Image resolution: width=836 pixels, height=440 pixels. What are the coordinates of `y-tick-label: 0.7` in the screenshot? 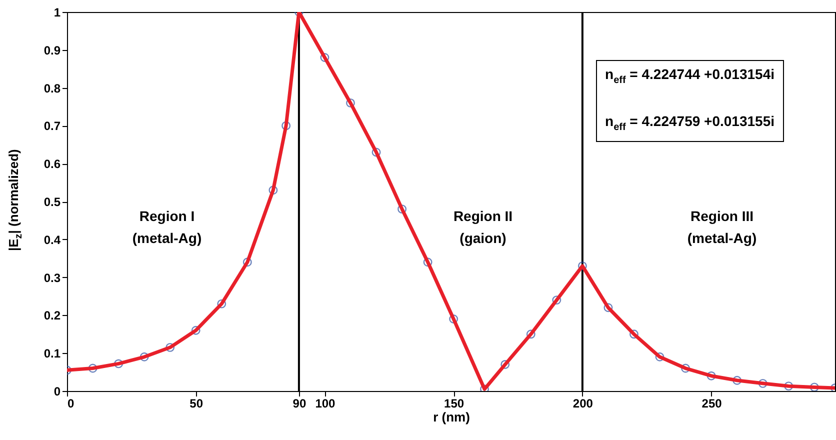 It's located at (52, 126).